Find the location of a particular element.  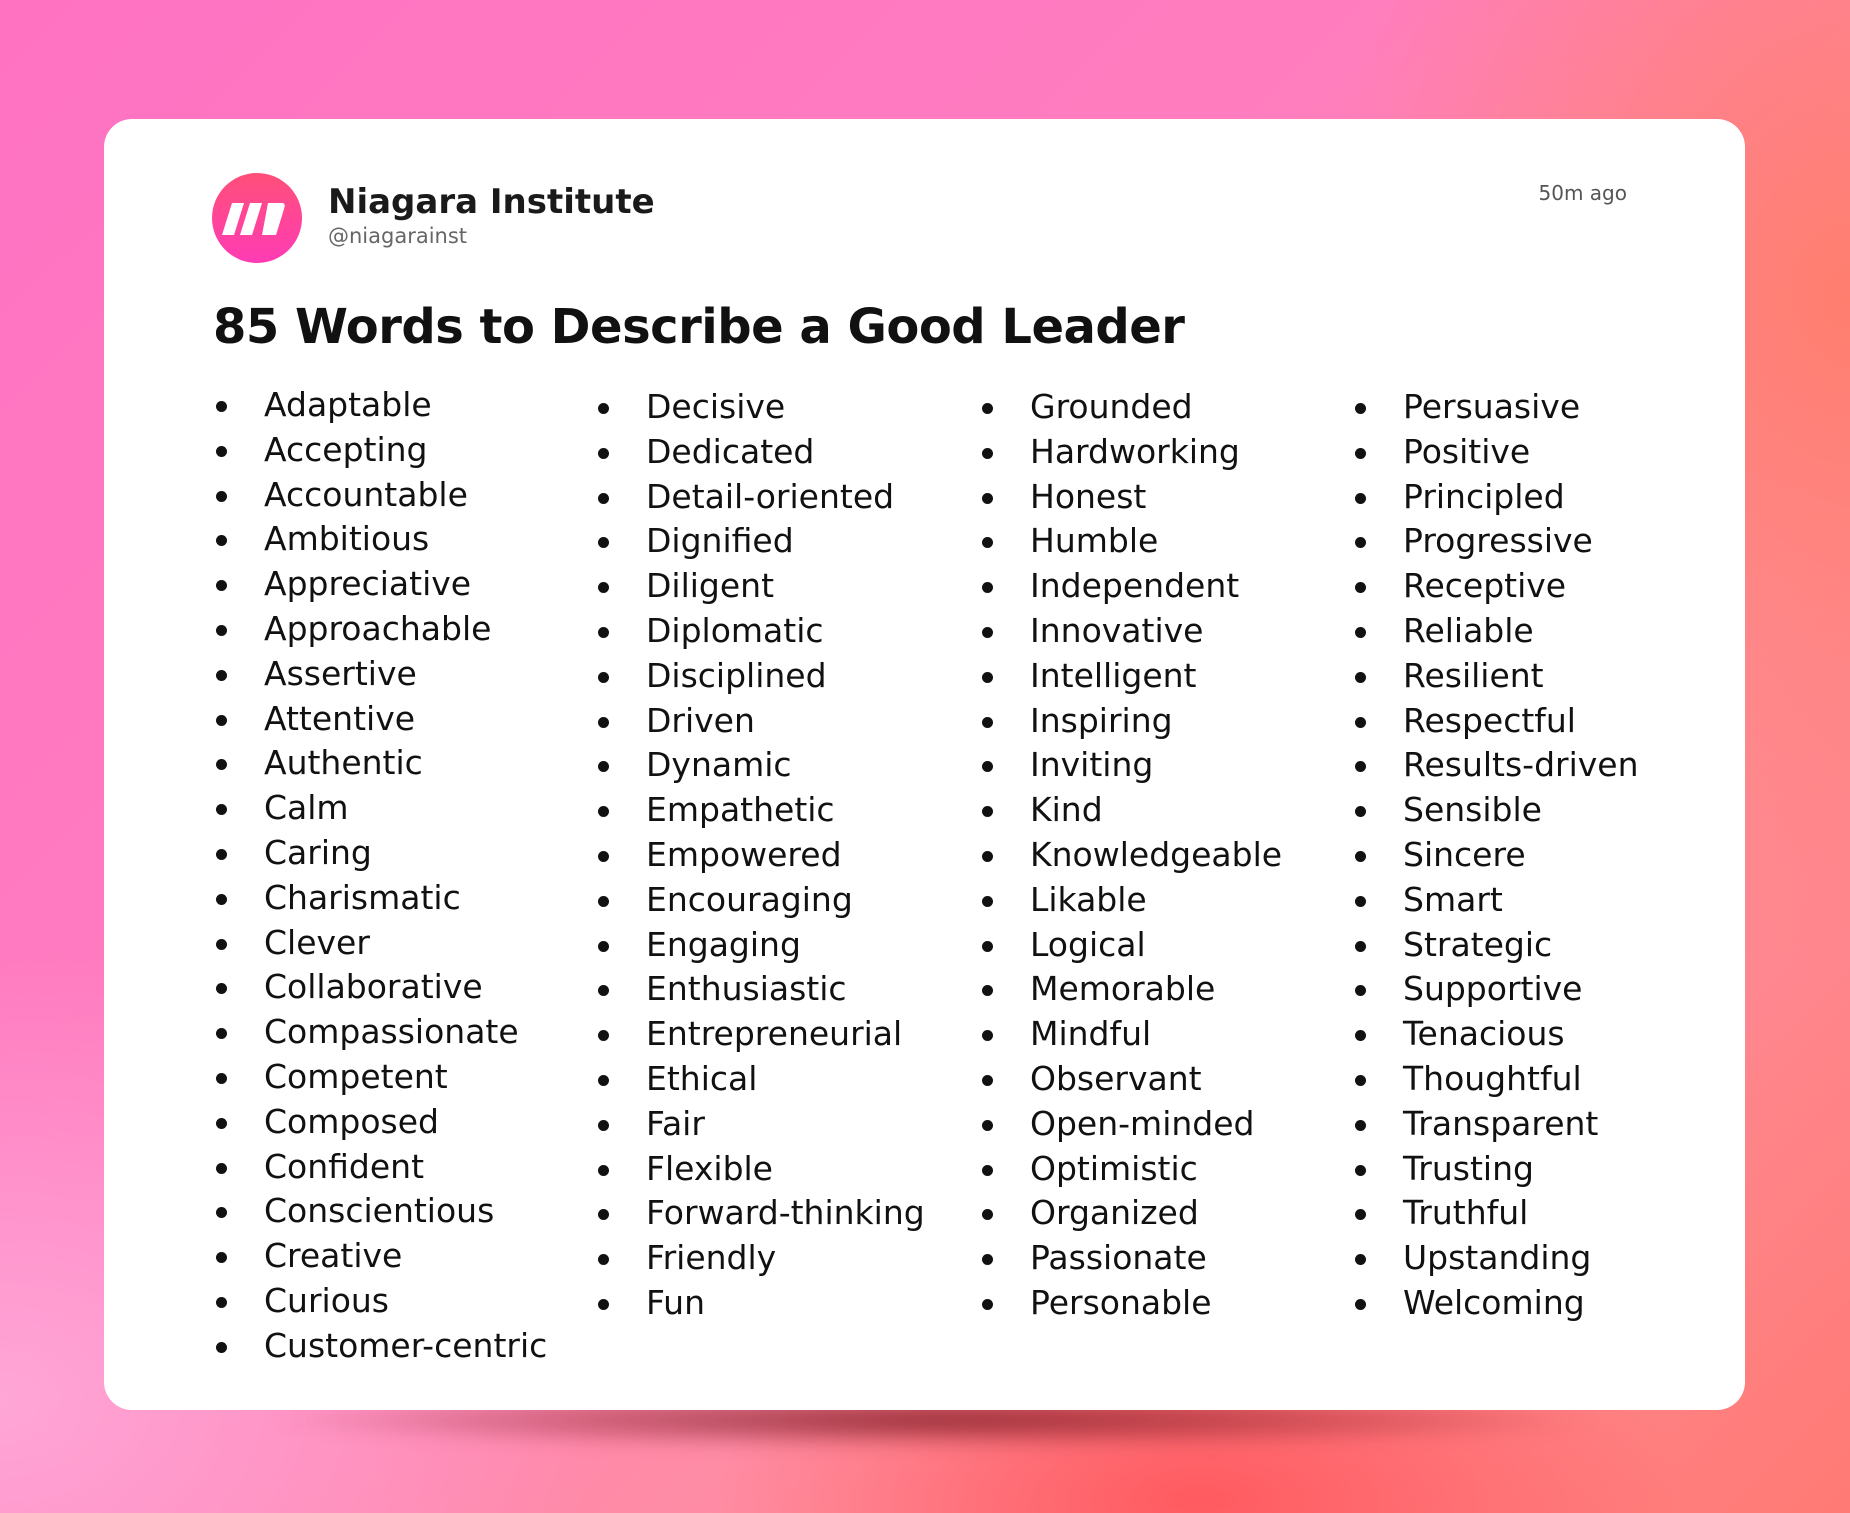

word-label: Reliable is located at coordinates (1468, 630).